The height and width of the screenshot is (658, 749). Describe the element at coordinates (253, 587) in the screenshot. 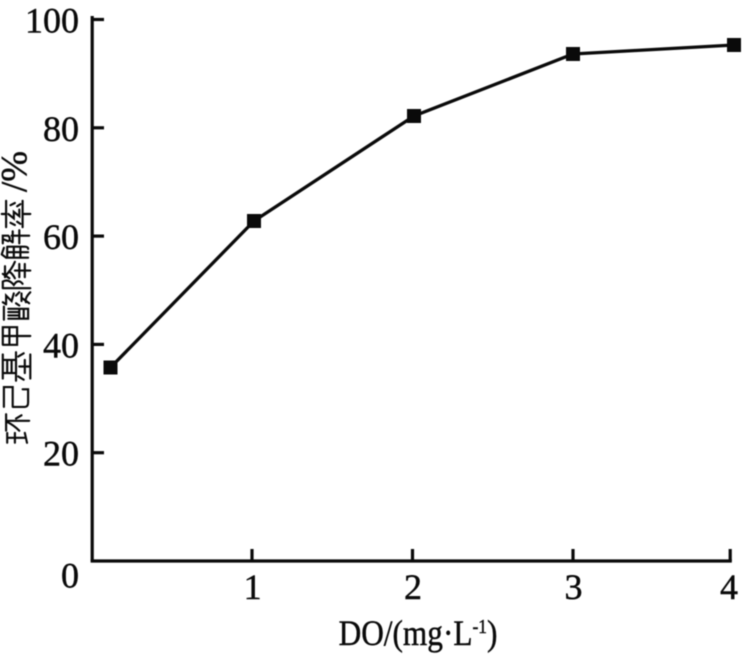

I see `svg-text: 1` at that location.